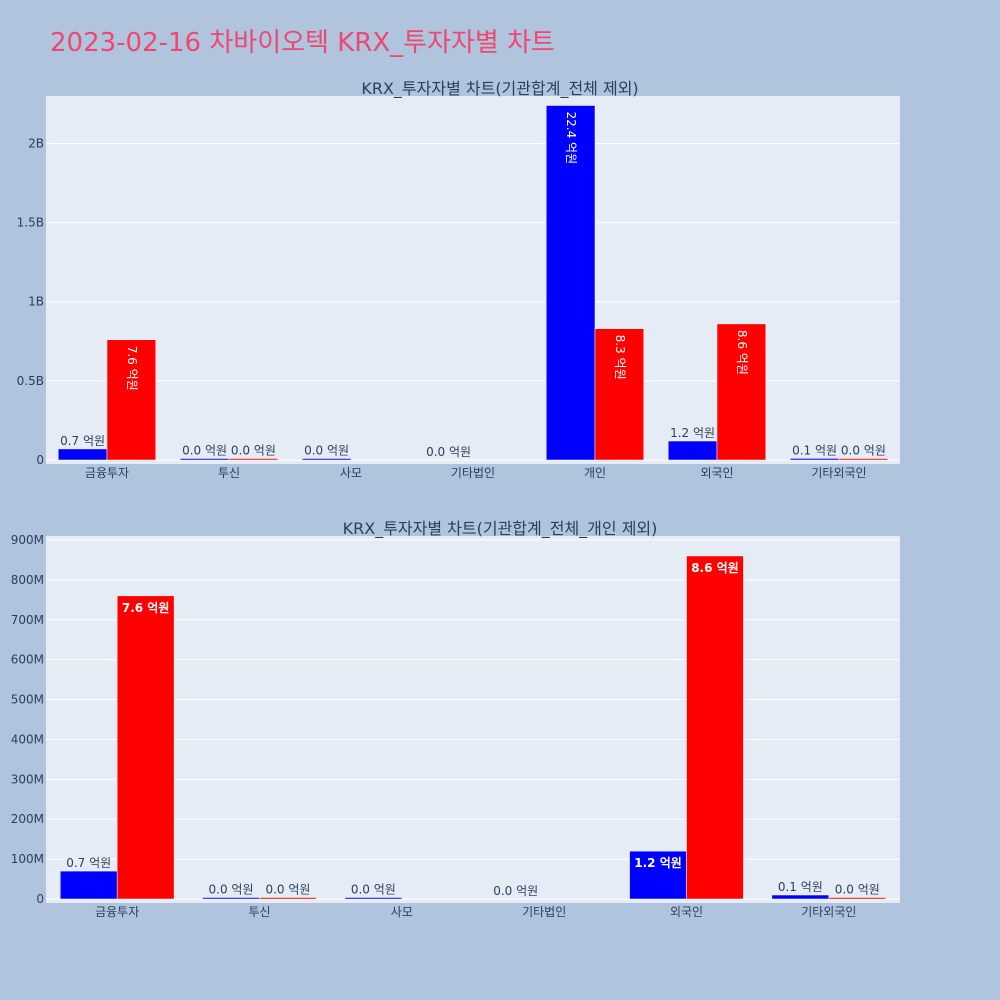 This screenshot has height=1000, width=1000. What do you see at coordinates (500, 529) in the screenshot?
I see `chart-title: KRX_투자자별 차트(기관합계_전체_개인 제외)` at bounding box center [500, 529].